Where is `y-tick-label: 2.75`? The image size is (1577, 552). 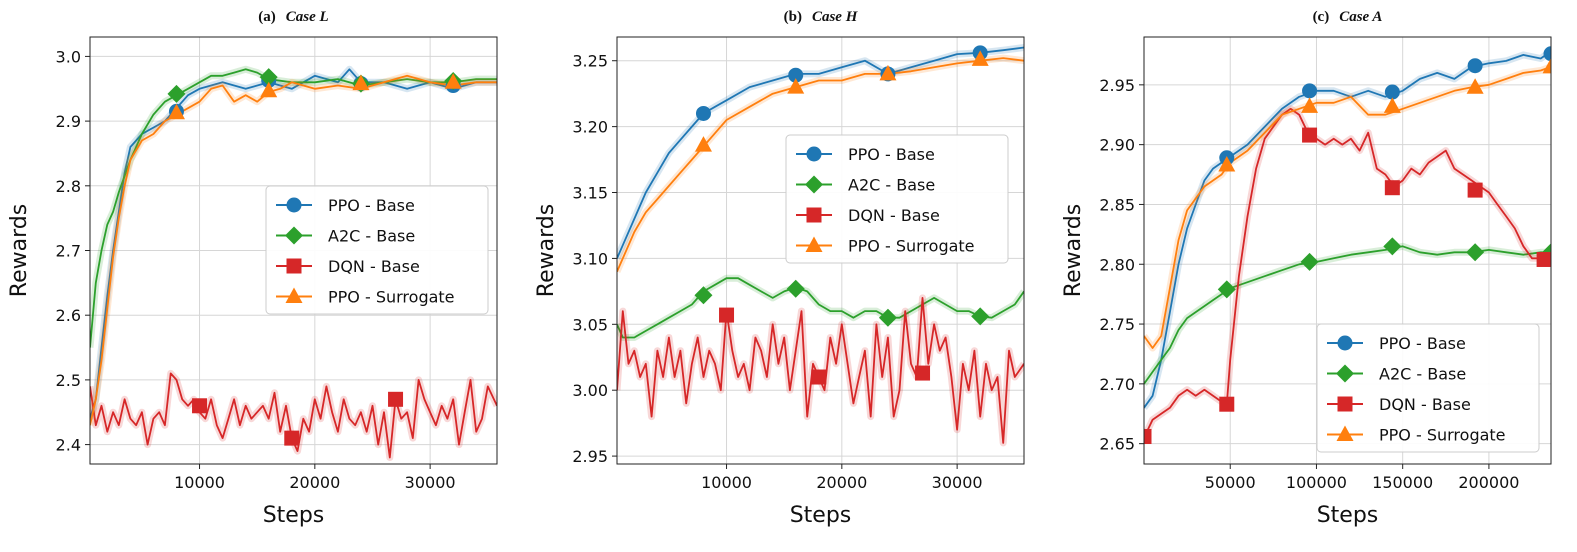
y-tick-label: 2.75 is located at coordinates (1117, 324).